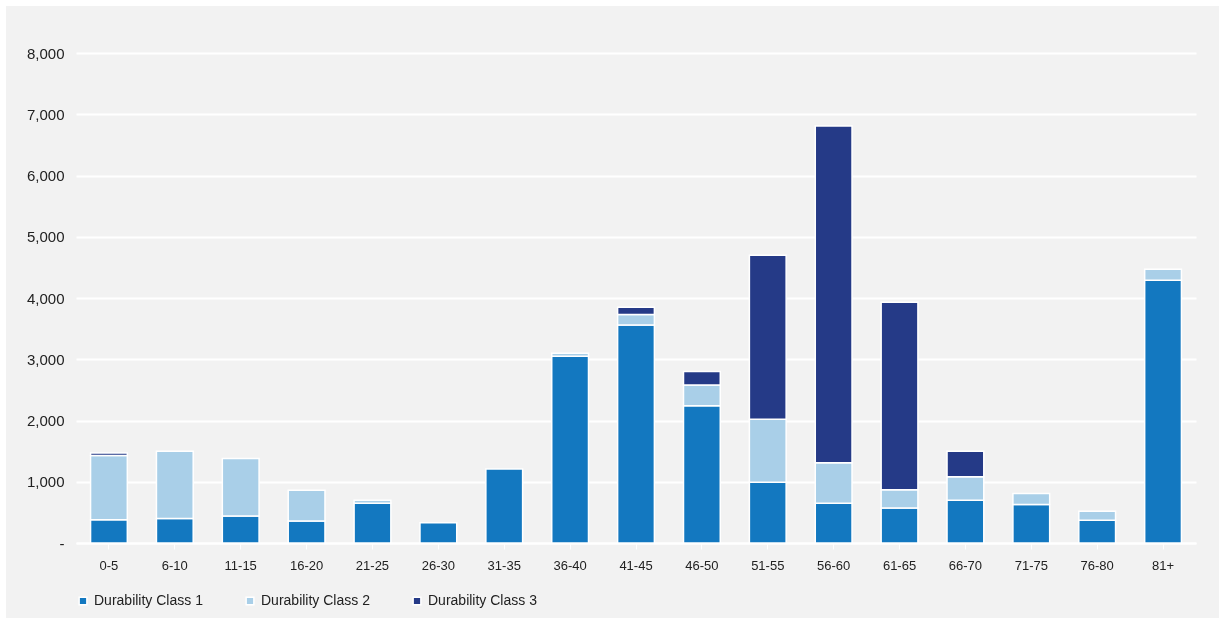 The height and width of the screenshot is (629, 1219). What do you see at coordinates (316, 600) in the screenshot?
I see `legend-label: Durability Class 2` at bounding box center [316, 600].